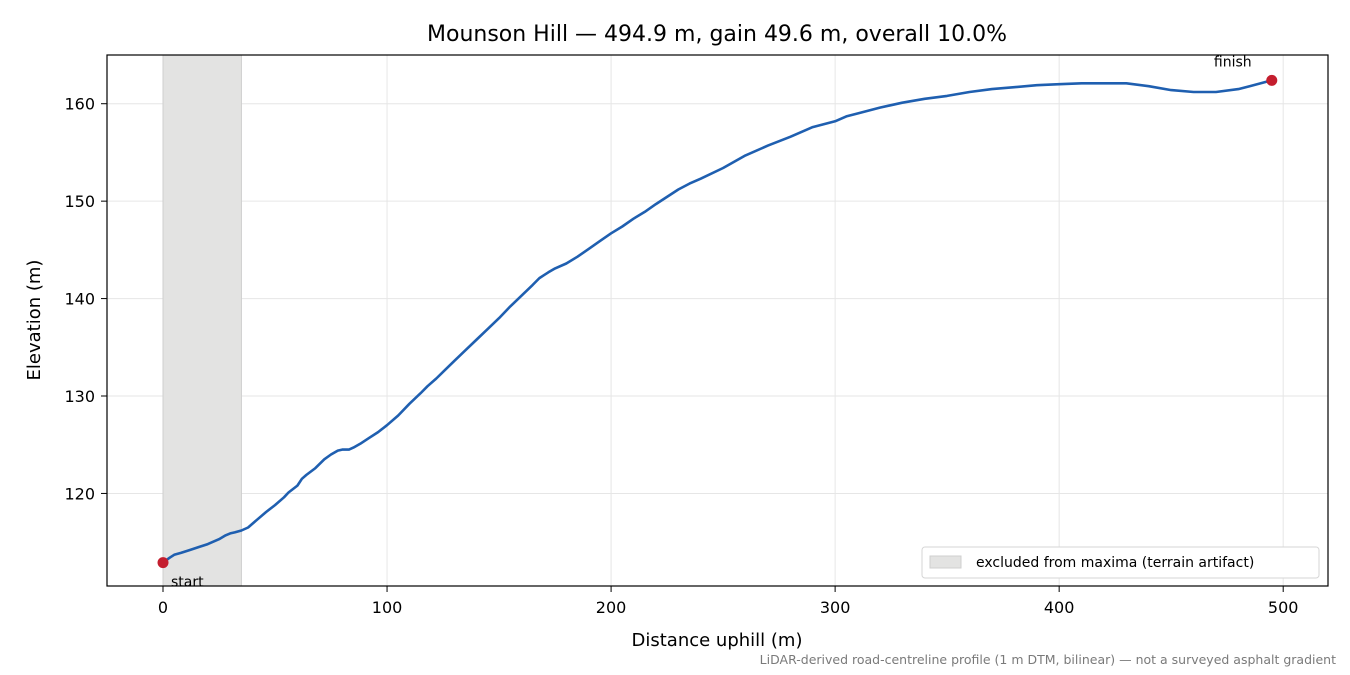  What do you see at coordinates (945, 562) in the screenshot?
I see `legend-swatch` at bounding box center [945, 562].